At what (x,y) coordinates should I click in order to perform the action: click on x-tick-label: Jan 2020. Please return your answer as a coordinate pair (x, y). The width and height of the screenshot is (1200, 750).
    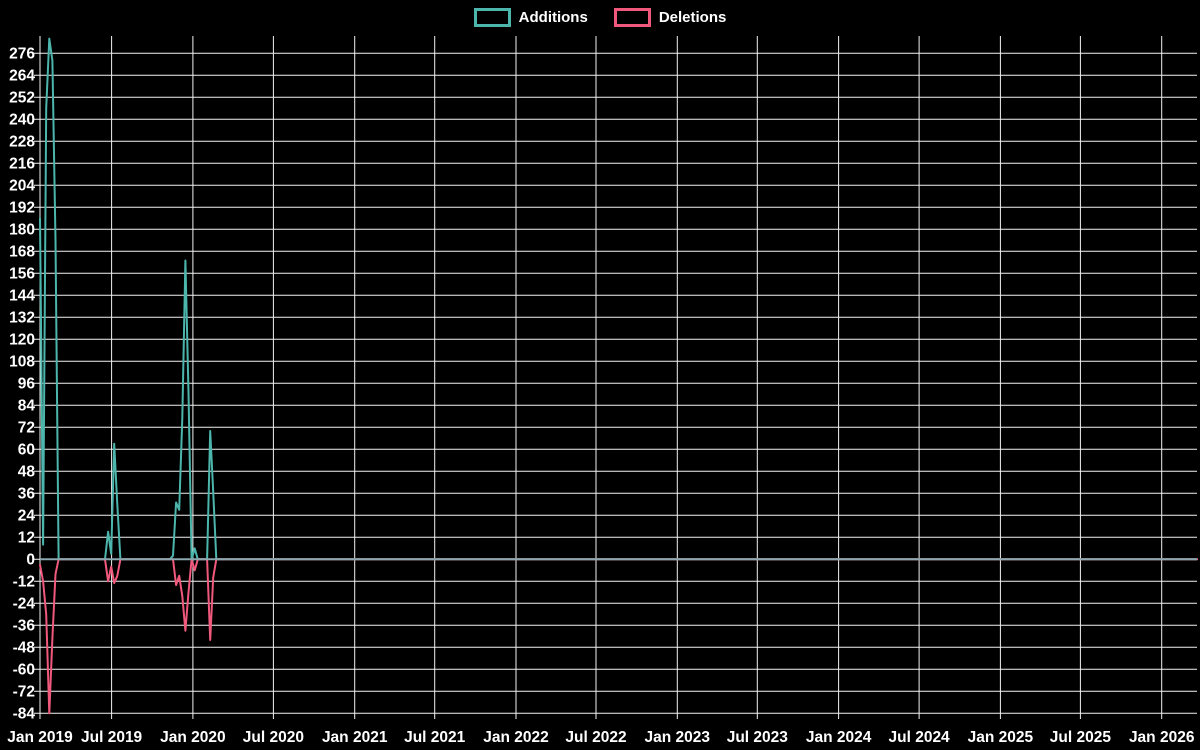
    Looking at the image, I should click on (193, 737).